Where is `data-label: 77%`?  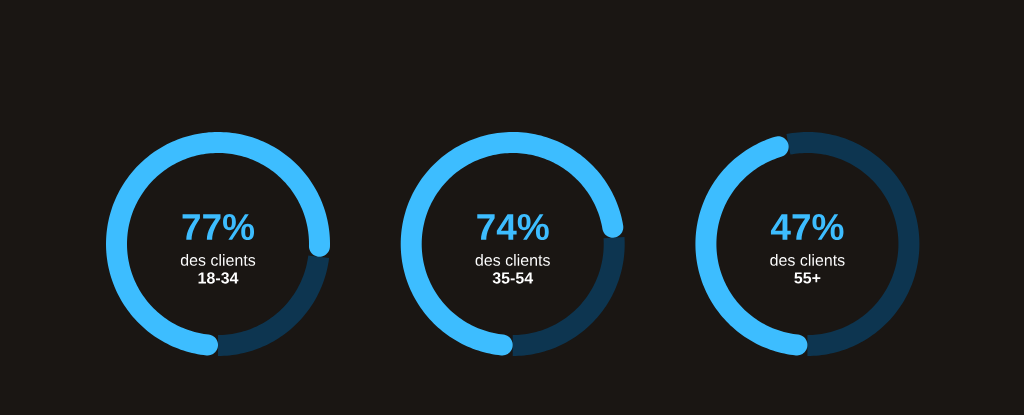
data-label: 77% is located at coordinates (218, 227).